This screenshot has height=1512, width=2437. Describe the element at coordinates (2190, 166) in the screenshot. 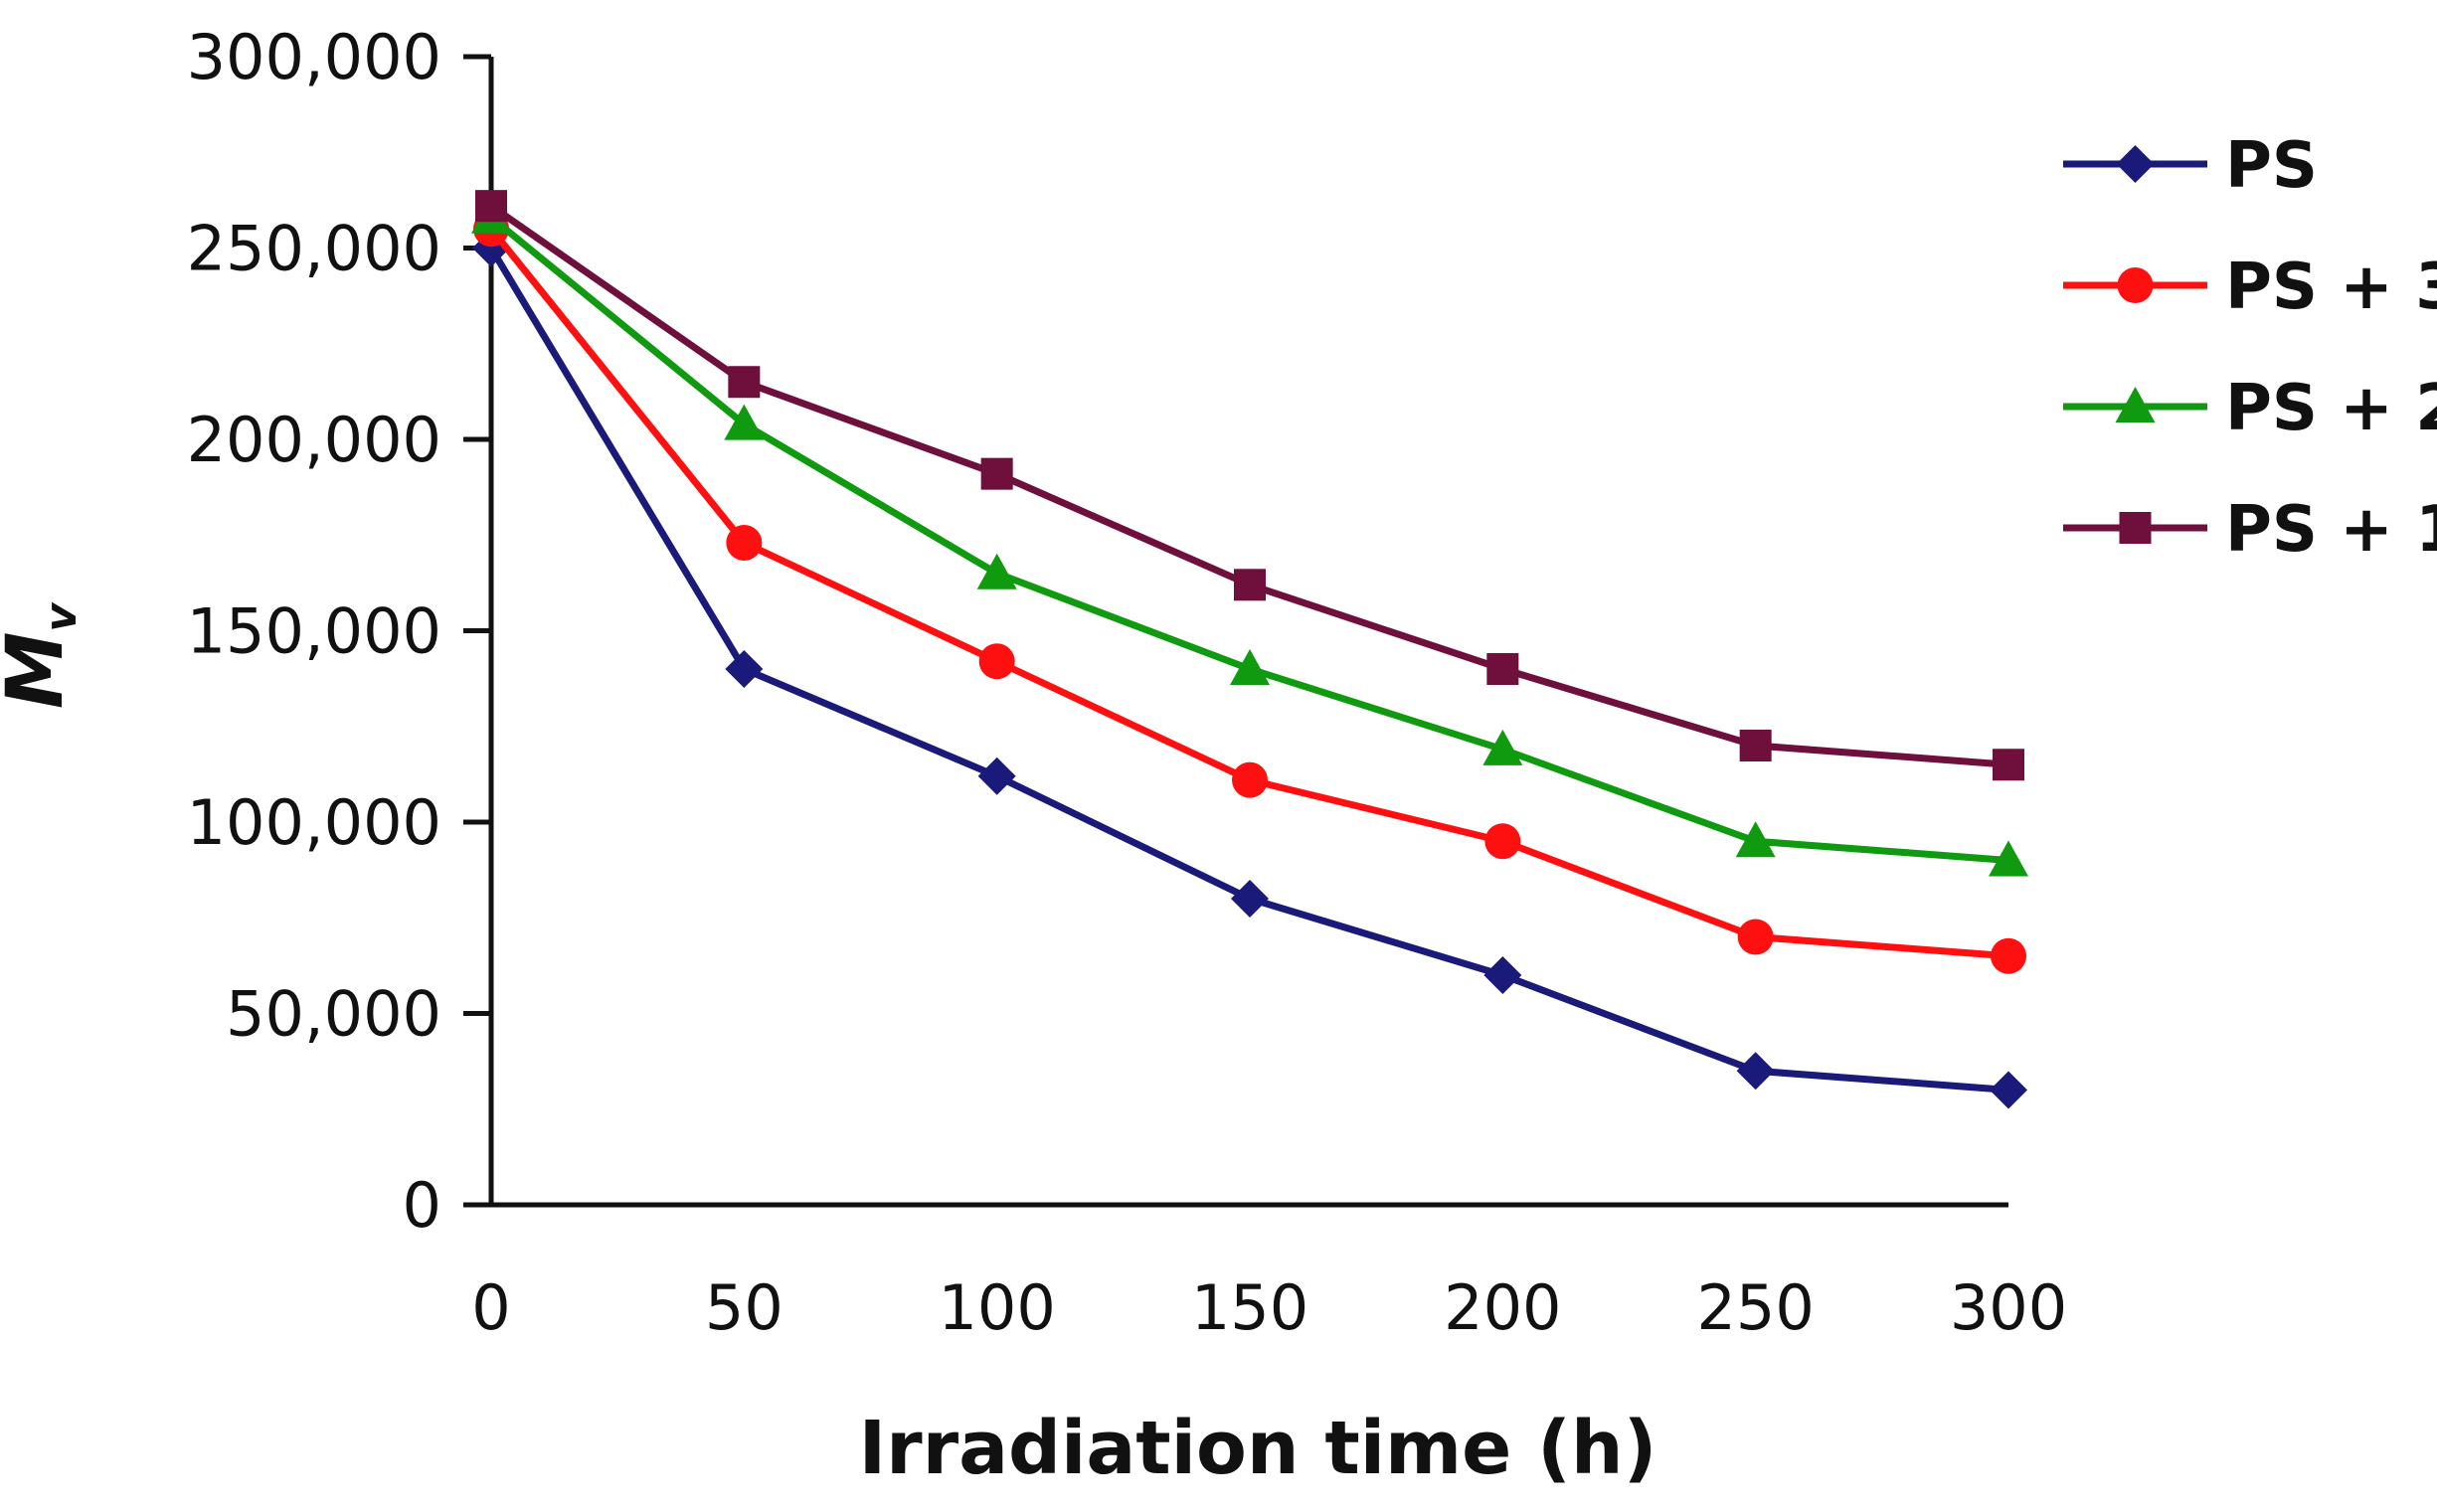

I see `legend-entry: PS` at that location.